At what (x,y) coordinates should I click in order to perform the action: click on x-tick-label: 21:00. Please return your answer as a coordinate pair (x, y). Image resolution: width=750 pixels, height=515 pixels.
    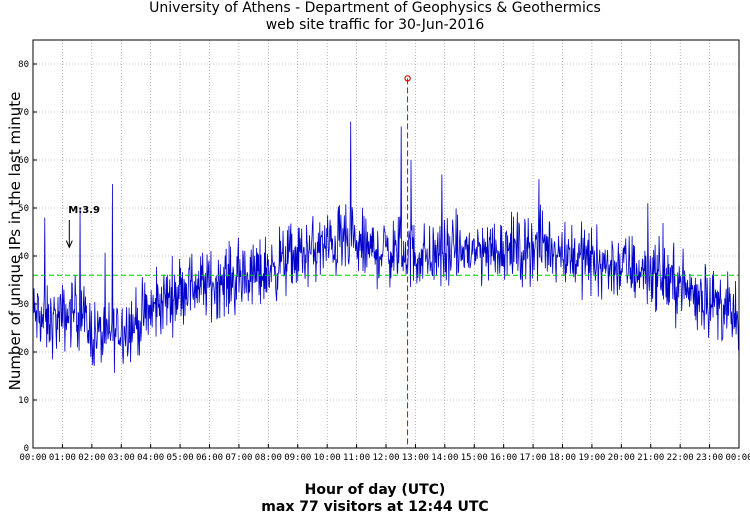
    Looking at the image, I should click on (650, 458).